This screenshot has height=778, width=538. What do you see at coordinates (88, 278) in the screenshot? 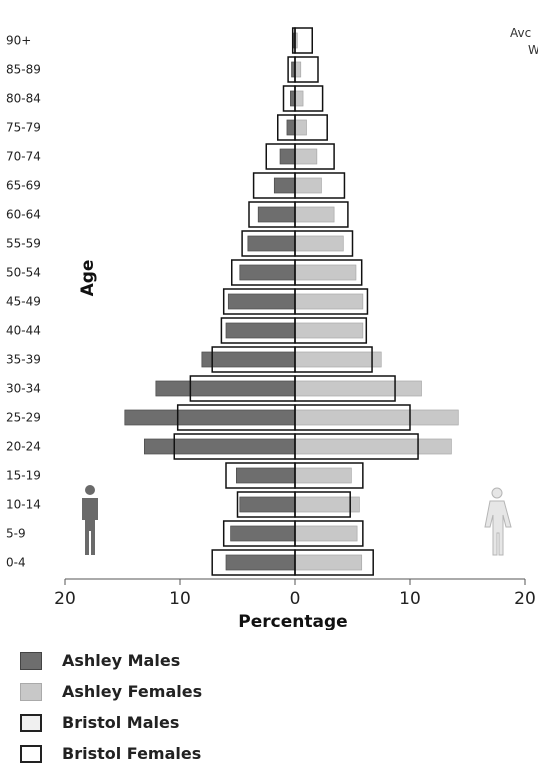
I see `y-axis-title: Age` at bounding box center [88, 278].